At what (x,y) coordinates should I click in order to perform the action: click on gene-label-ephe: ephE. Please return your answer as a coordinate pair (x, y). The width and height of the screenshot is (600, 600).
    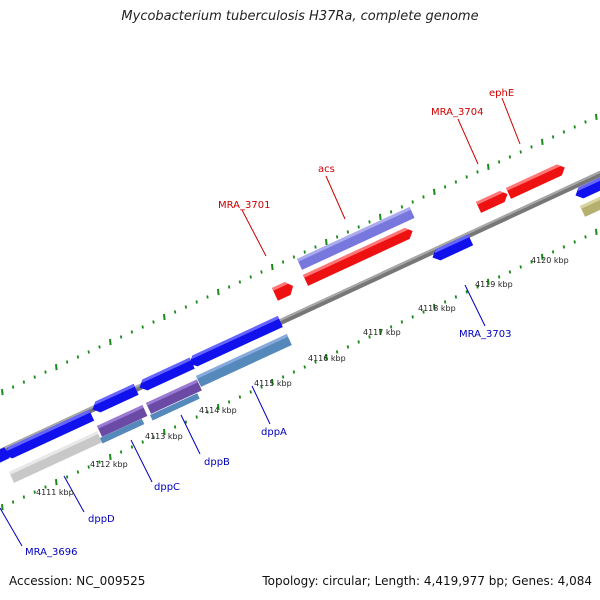
    Looking at the image, I should click on (501, 93).